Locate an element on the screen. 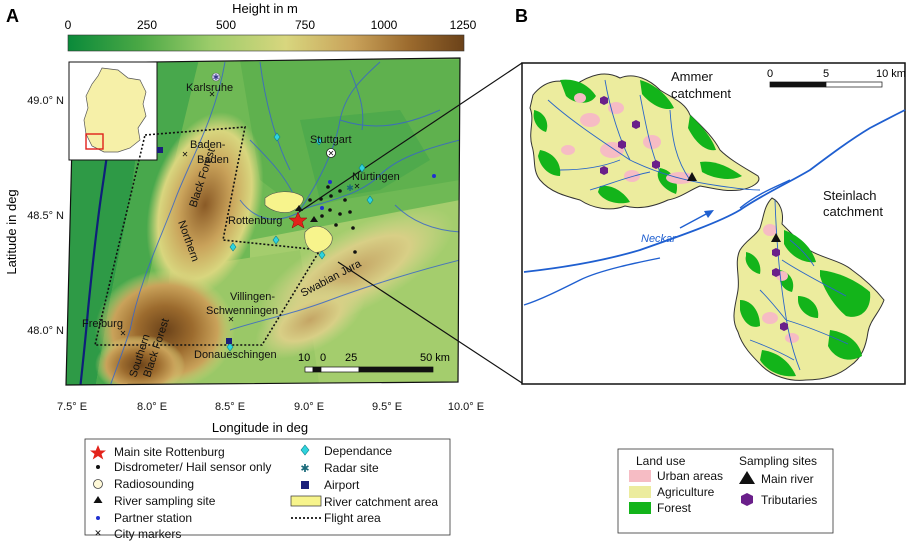 The image size is (913, 546). legend-icon-main-river is located at coordinates (747, 477).